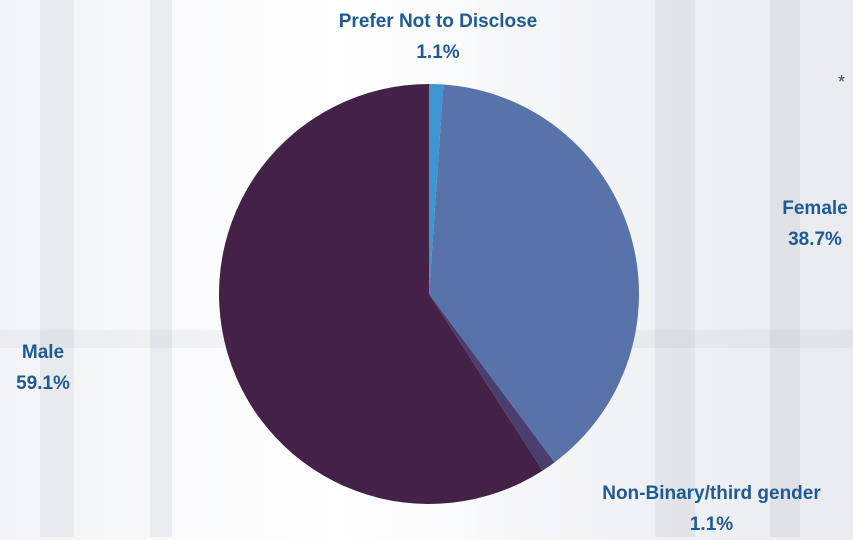 Image resolution: width=853 pixels, height=540 pixels. I want to click on slice-label-male: Male 59.1%, so click(43, 368).